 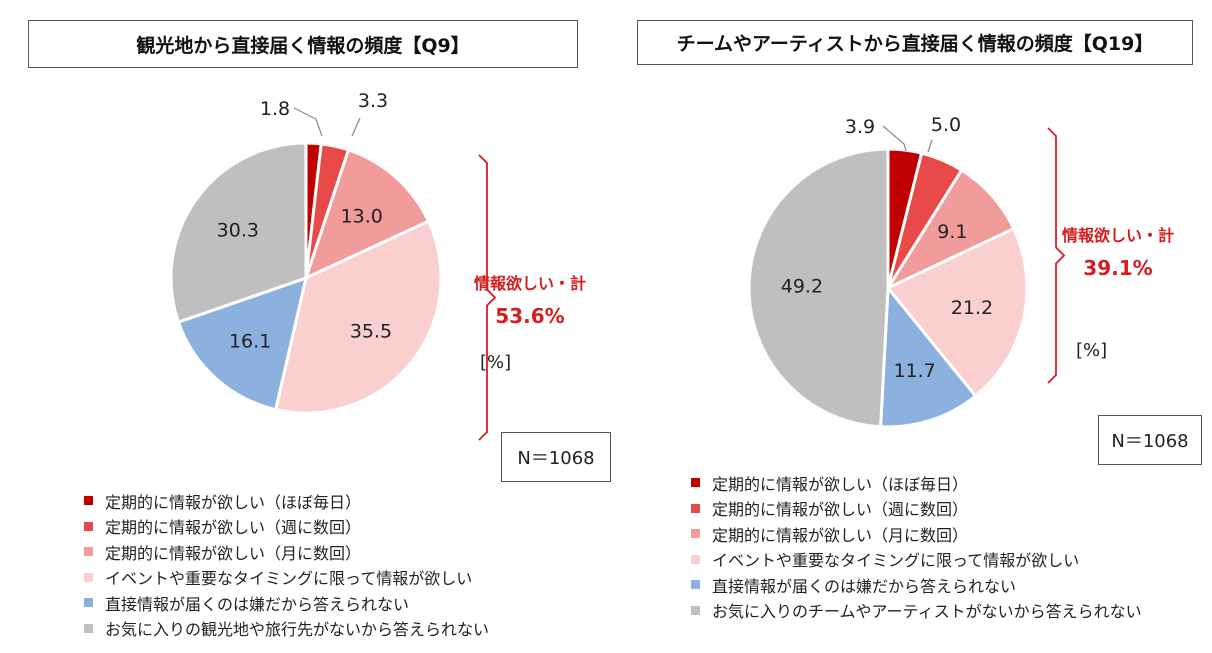 What do you see at coordinates (1118, 268) in the screenshot?
I see `summary-value: 39.1%` at bounding box center [1118, 268].